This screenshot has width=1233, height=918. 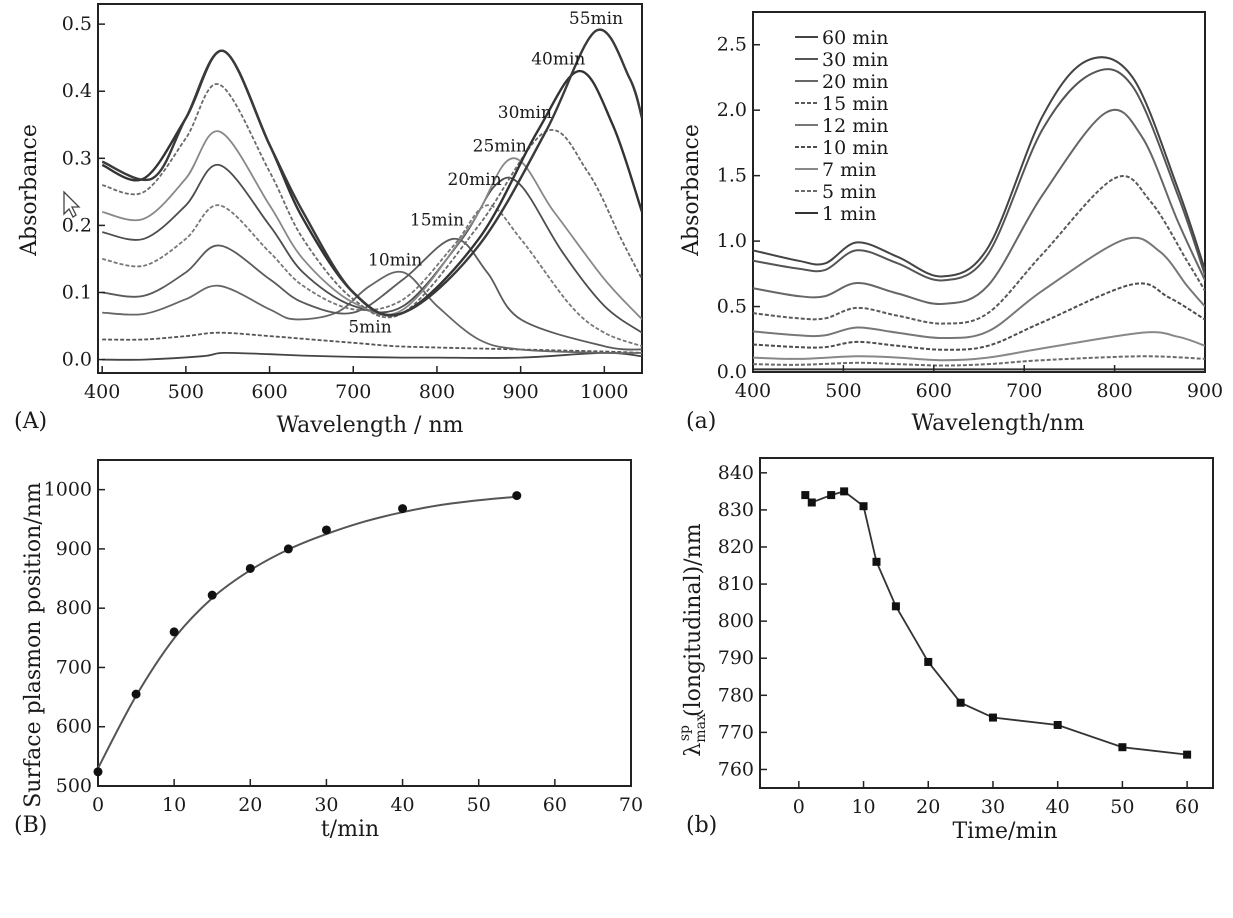 What do you see at coordinates (369, 328) in the screenshot?
I see `curve-time-label: 5min` at bounding box center [369, 328].